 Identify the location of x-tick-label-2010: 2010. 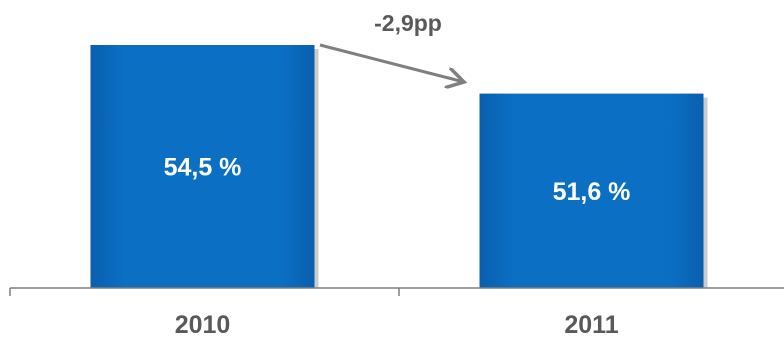
(203, 324).